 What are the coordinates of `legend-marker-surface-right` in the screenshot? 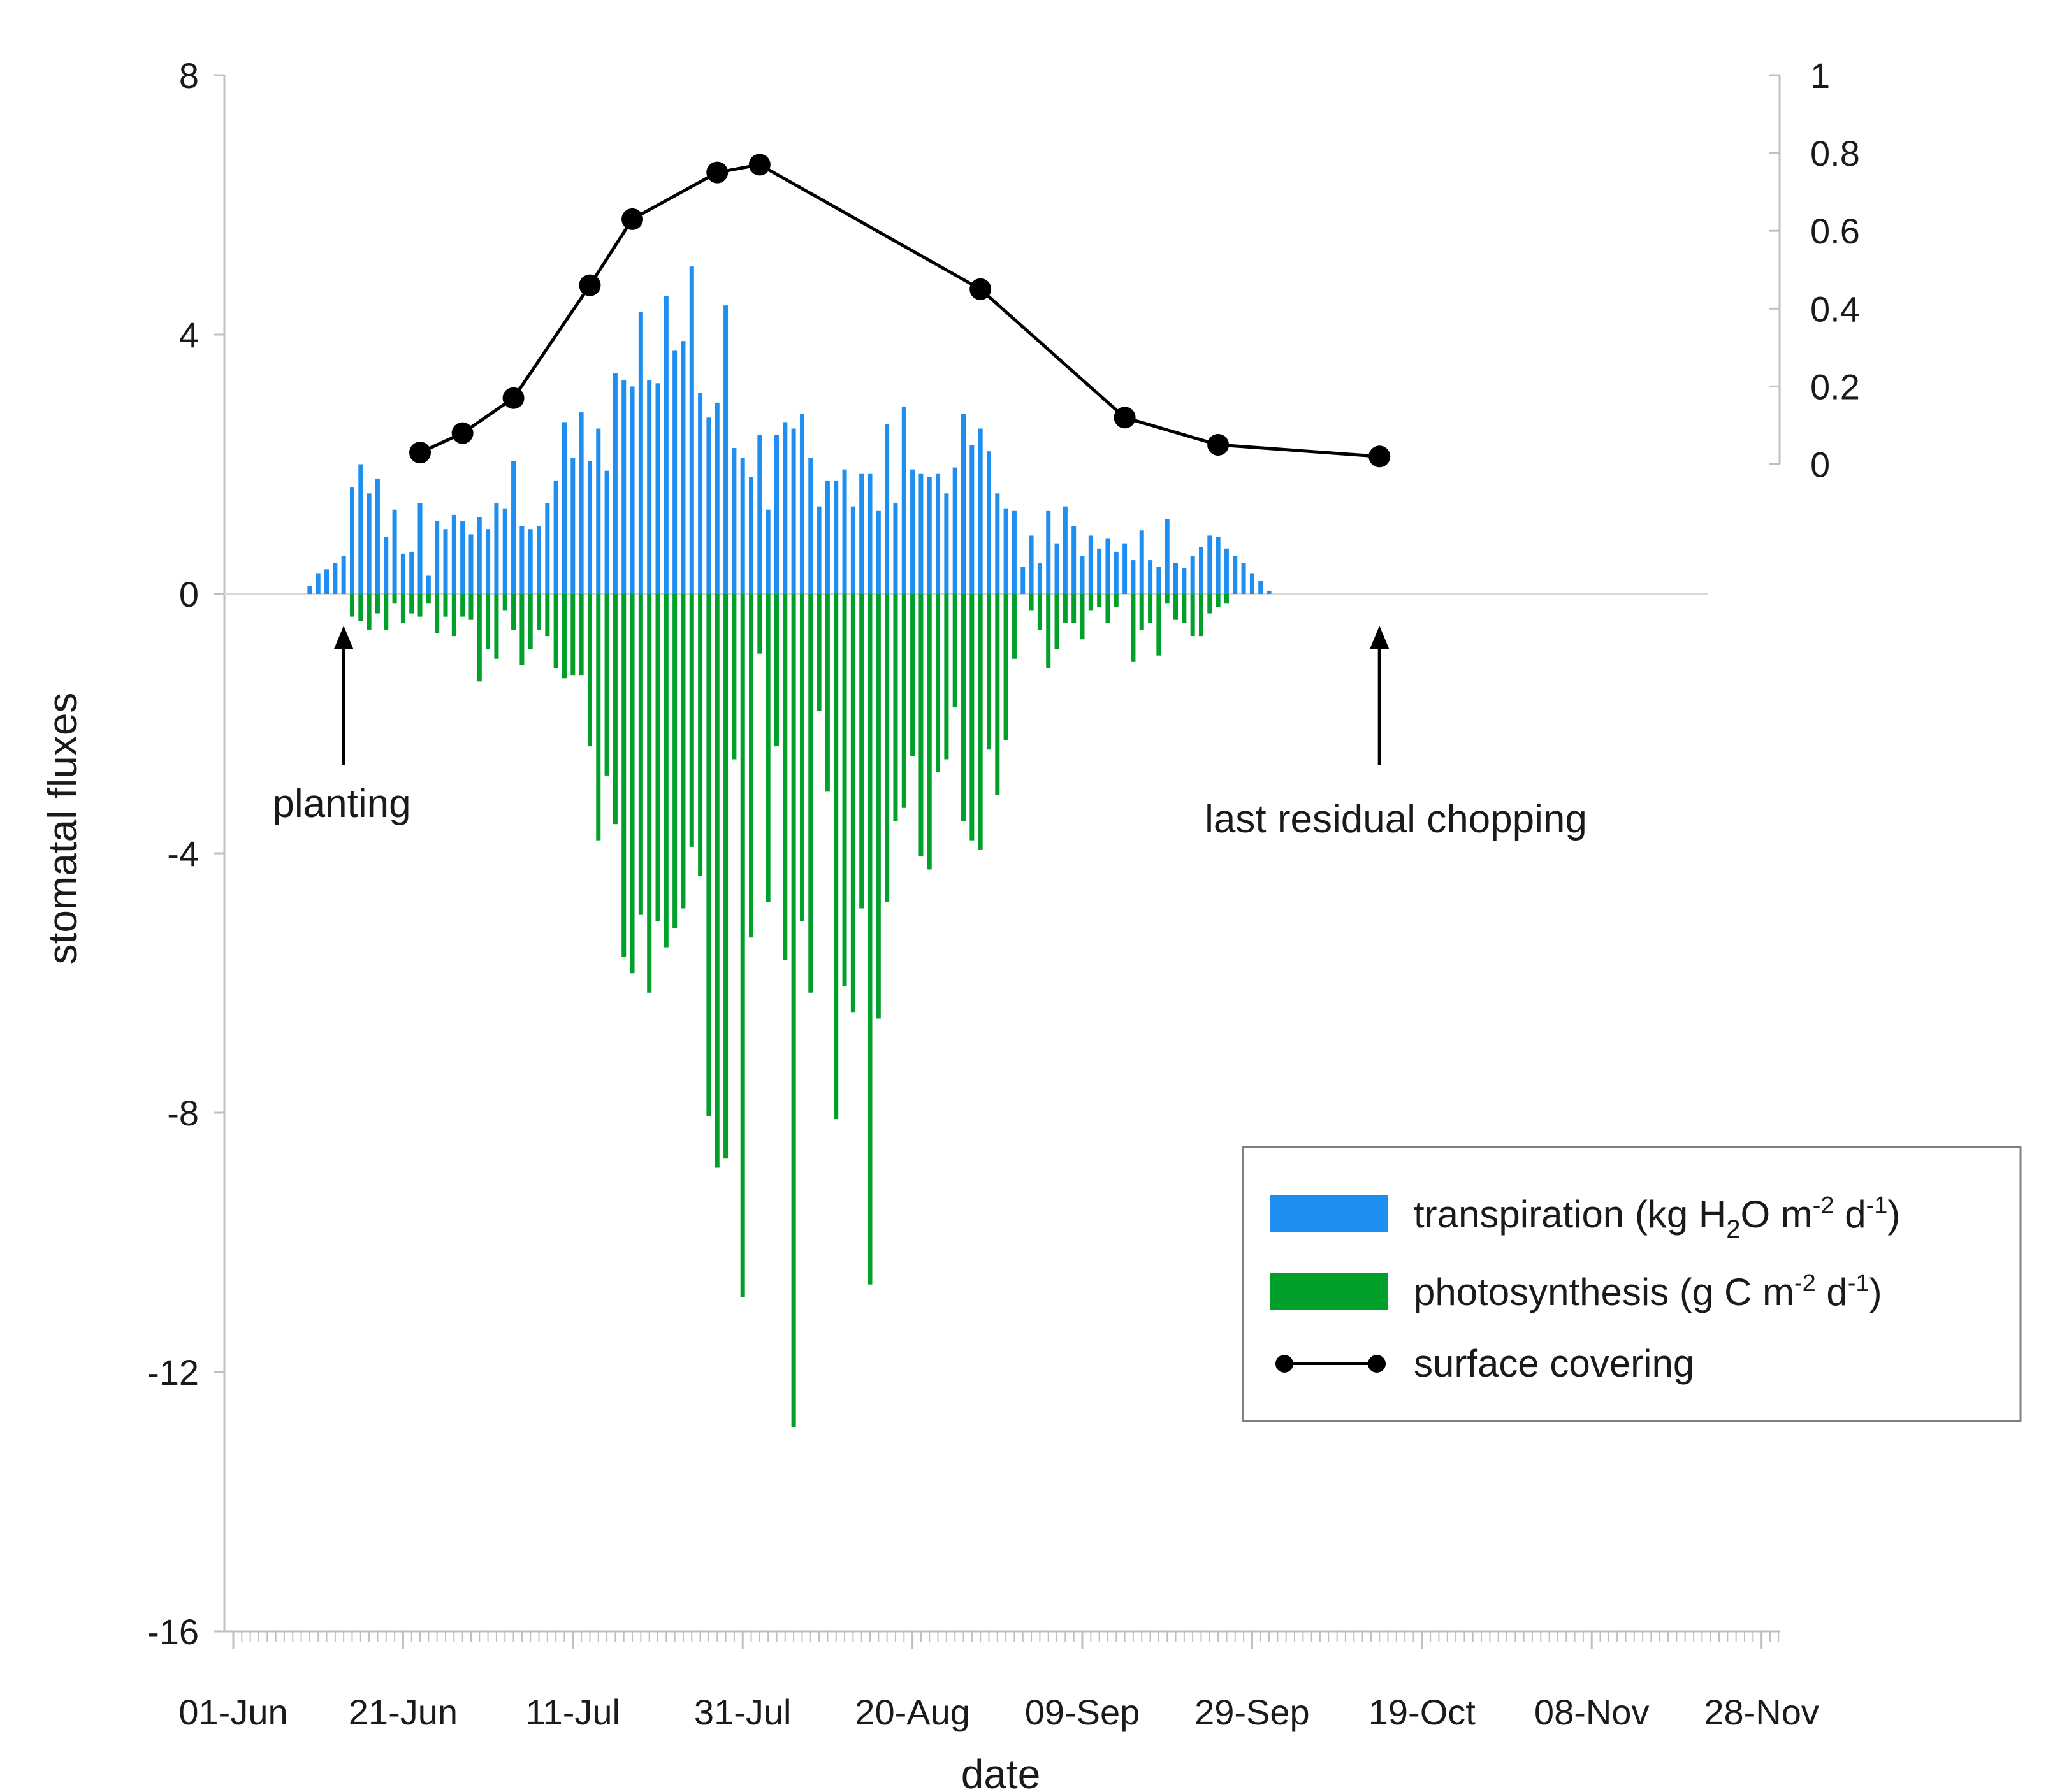 It's located at (1377, 1364).